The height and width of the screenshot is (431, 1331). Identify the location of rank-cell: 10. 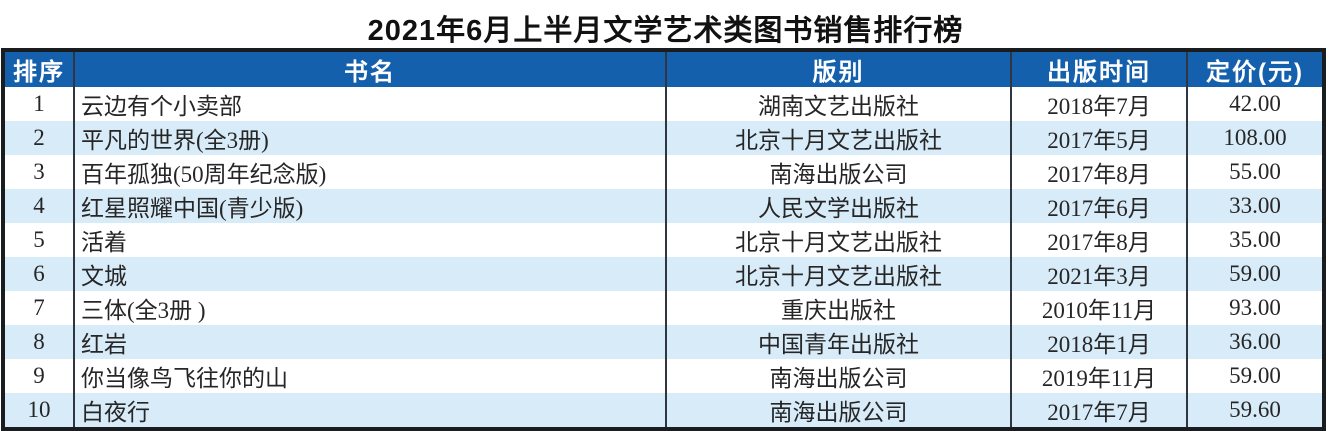
(39, 411).